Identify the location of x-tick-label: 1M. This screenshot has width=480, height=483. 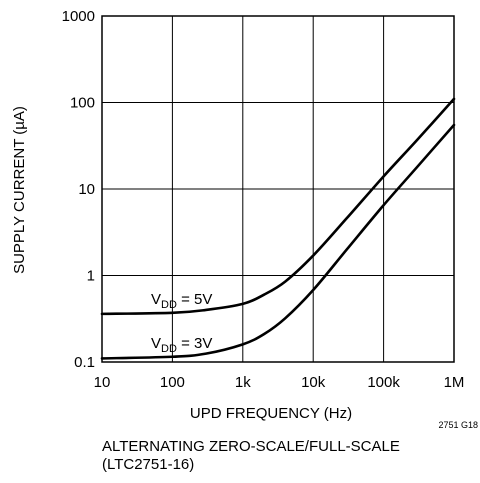
(454, 382).